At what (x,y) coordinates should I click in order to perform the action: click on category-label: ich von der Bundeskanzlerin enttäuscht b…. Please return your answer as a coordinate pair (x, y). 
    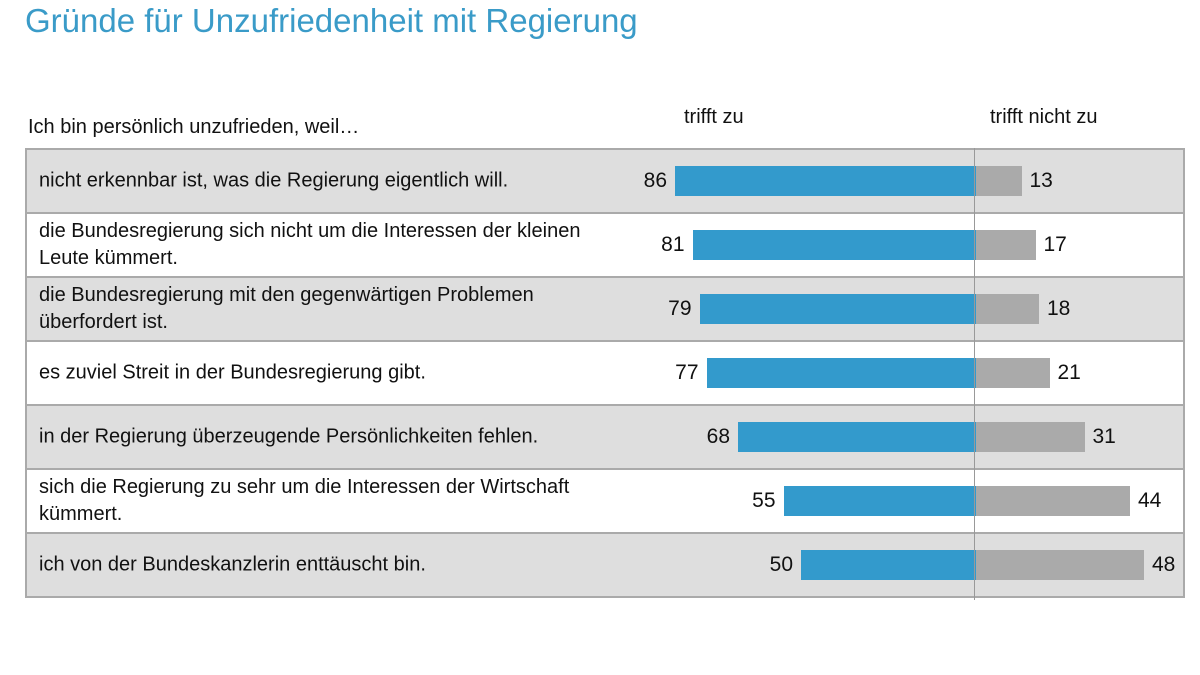
    Looking at the image, I should click on (232, 564).